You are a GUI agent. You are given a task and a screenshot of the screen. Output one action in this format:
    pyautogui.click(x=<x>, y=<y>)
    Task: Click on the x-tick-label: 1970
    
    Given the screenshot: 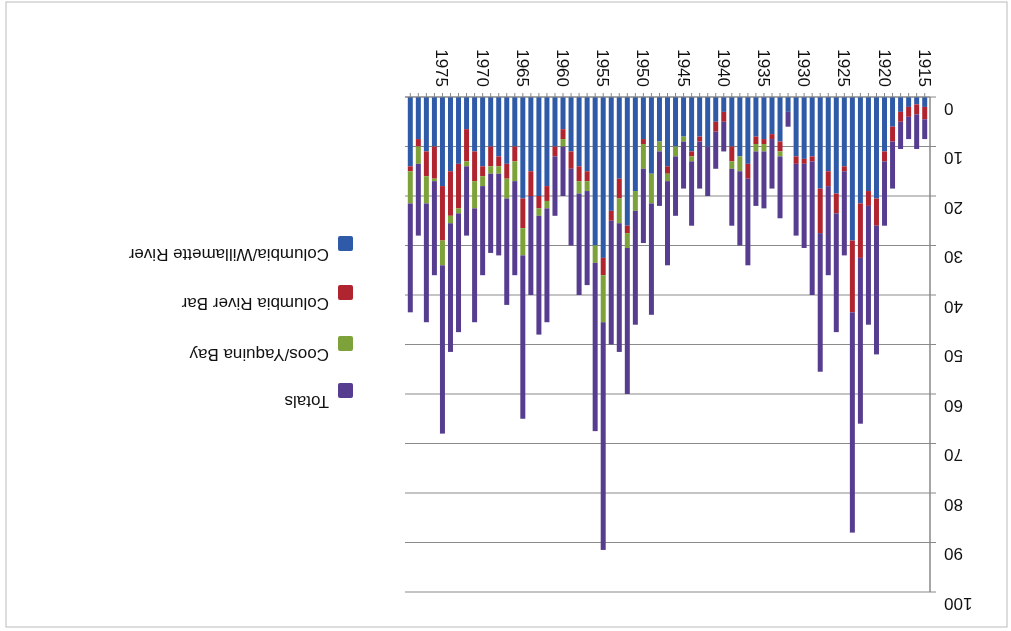 What is the action you would take?
    pyautogui.click(x=482, y=68)
    